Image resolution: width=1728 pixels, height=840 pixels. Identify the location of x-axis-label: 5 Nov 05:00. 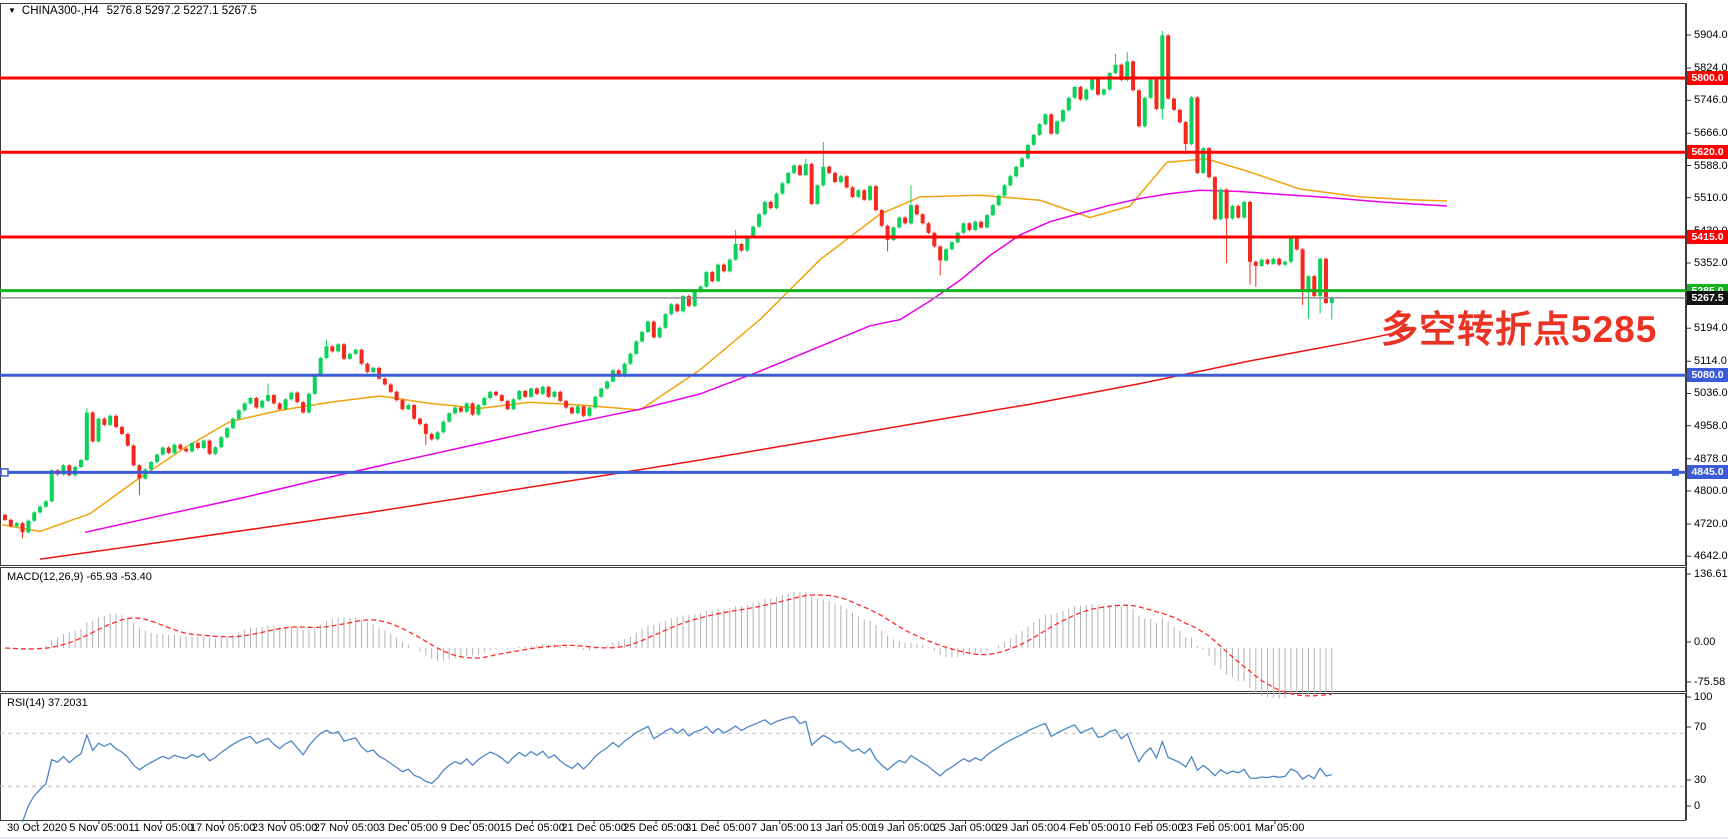
(99, 828).